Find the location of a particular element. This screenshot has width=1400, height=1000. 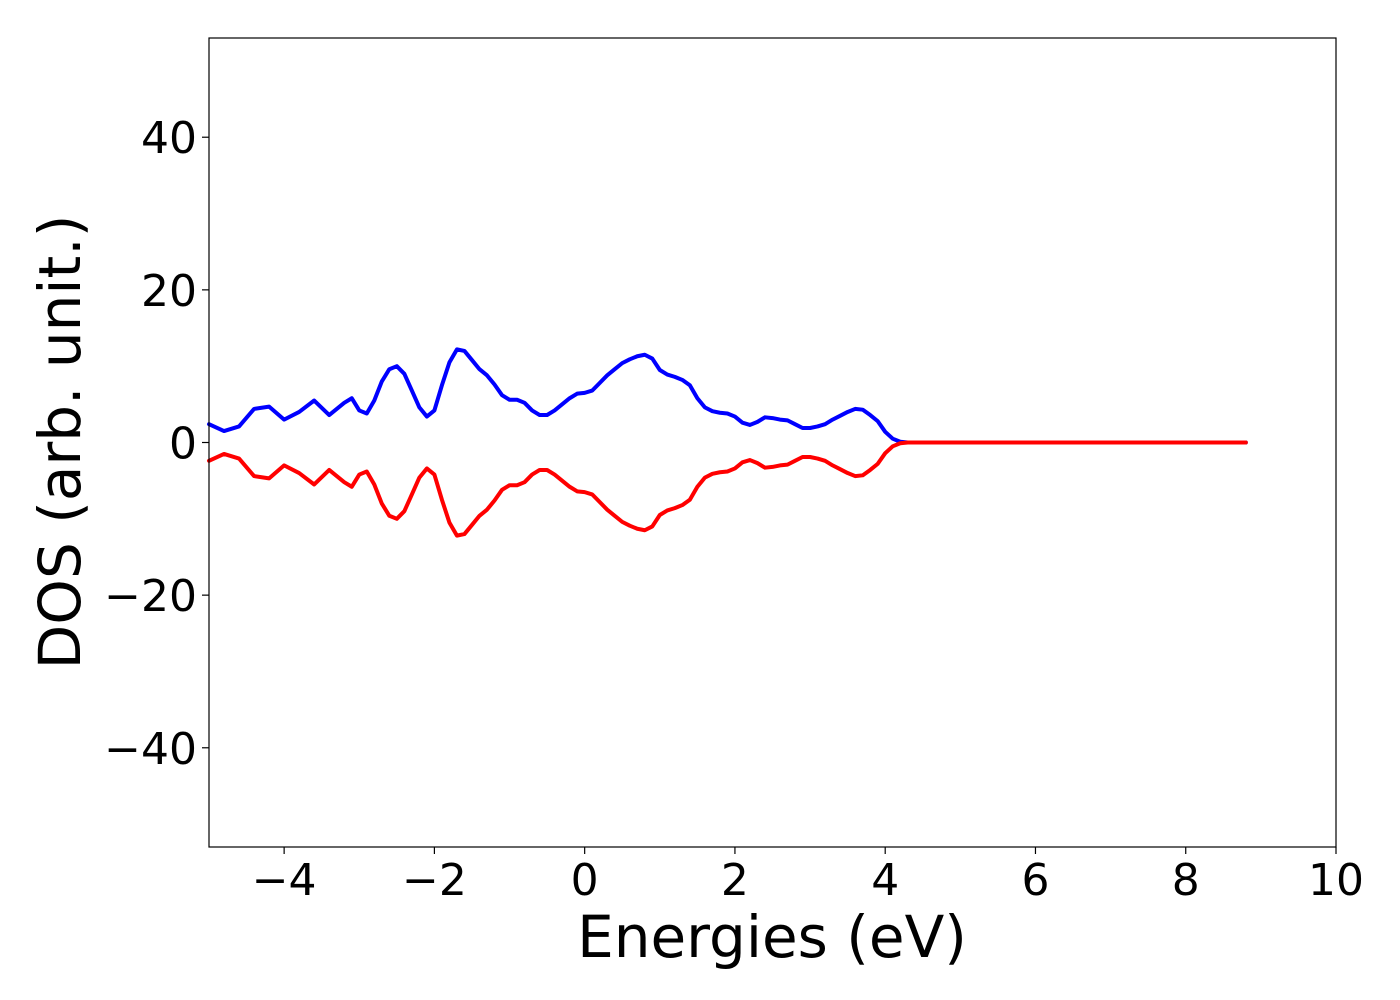

y-tick-label: −40 is located at coordinates (150, 749).